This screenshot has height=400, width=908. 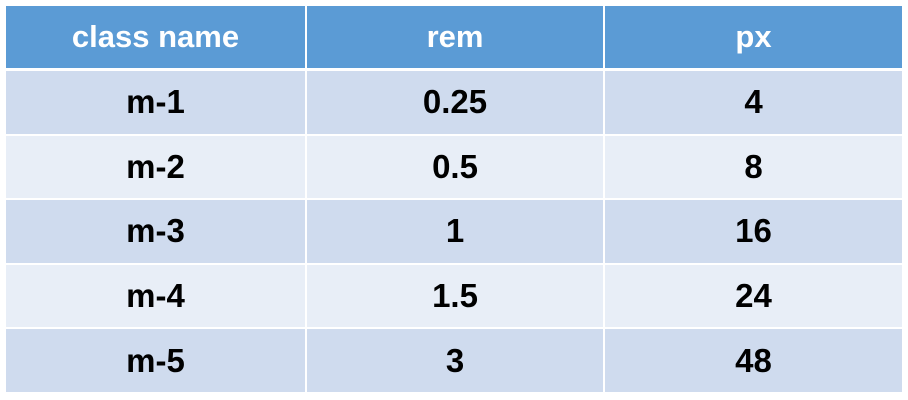 What do you see at coordinates (156, 295) in the screenshot?
I see `cell-class-name: m-4` at bounding box center [156, 295].